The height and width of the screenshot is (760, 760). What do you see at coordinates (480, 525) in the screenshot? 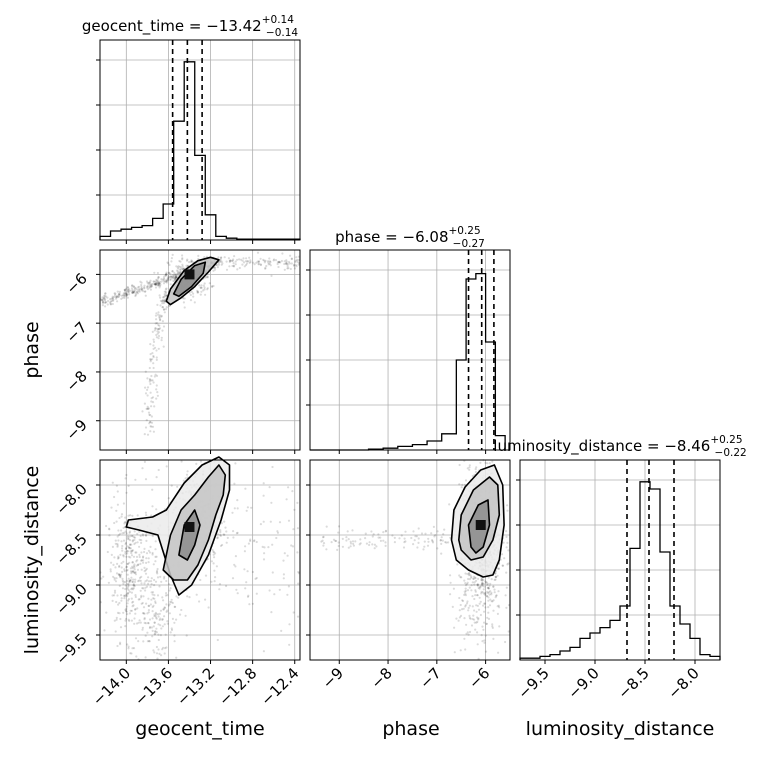
I see `density-peak` at bounding box center [480, 525].